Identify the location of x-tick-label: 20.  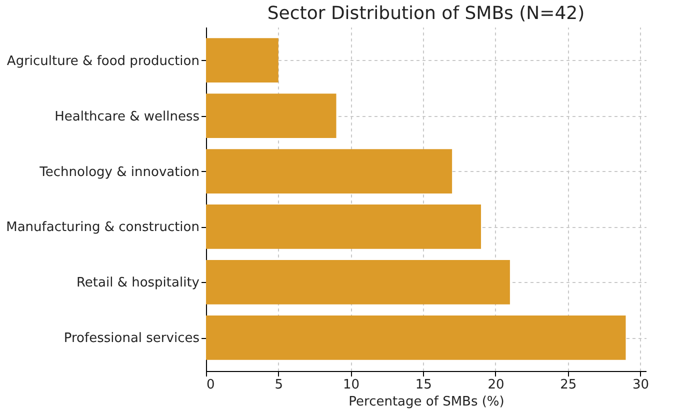
(496, 385).